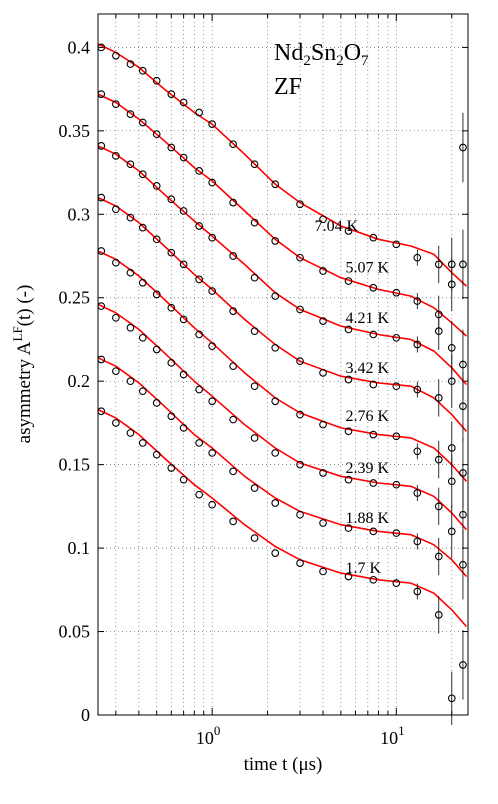 Image resolution: width=498 pixels, height=804 pixels. What do you see at coordinates (392, 735) in the screenshot?
I see `x-tick-label: 10¹` at bounding box center [392, 735].